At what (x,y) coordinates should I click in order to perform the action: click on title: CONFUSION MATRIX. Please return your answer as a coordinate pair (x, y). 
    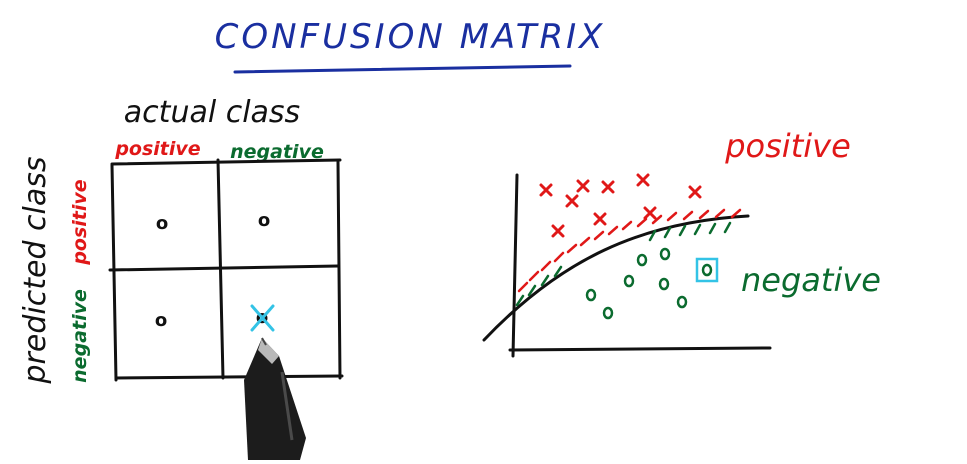
    Looking at the image, I should click on (410, 37).